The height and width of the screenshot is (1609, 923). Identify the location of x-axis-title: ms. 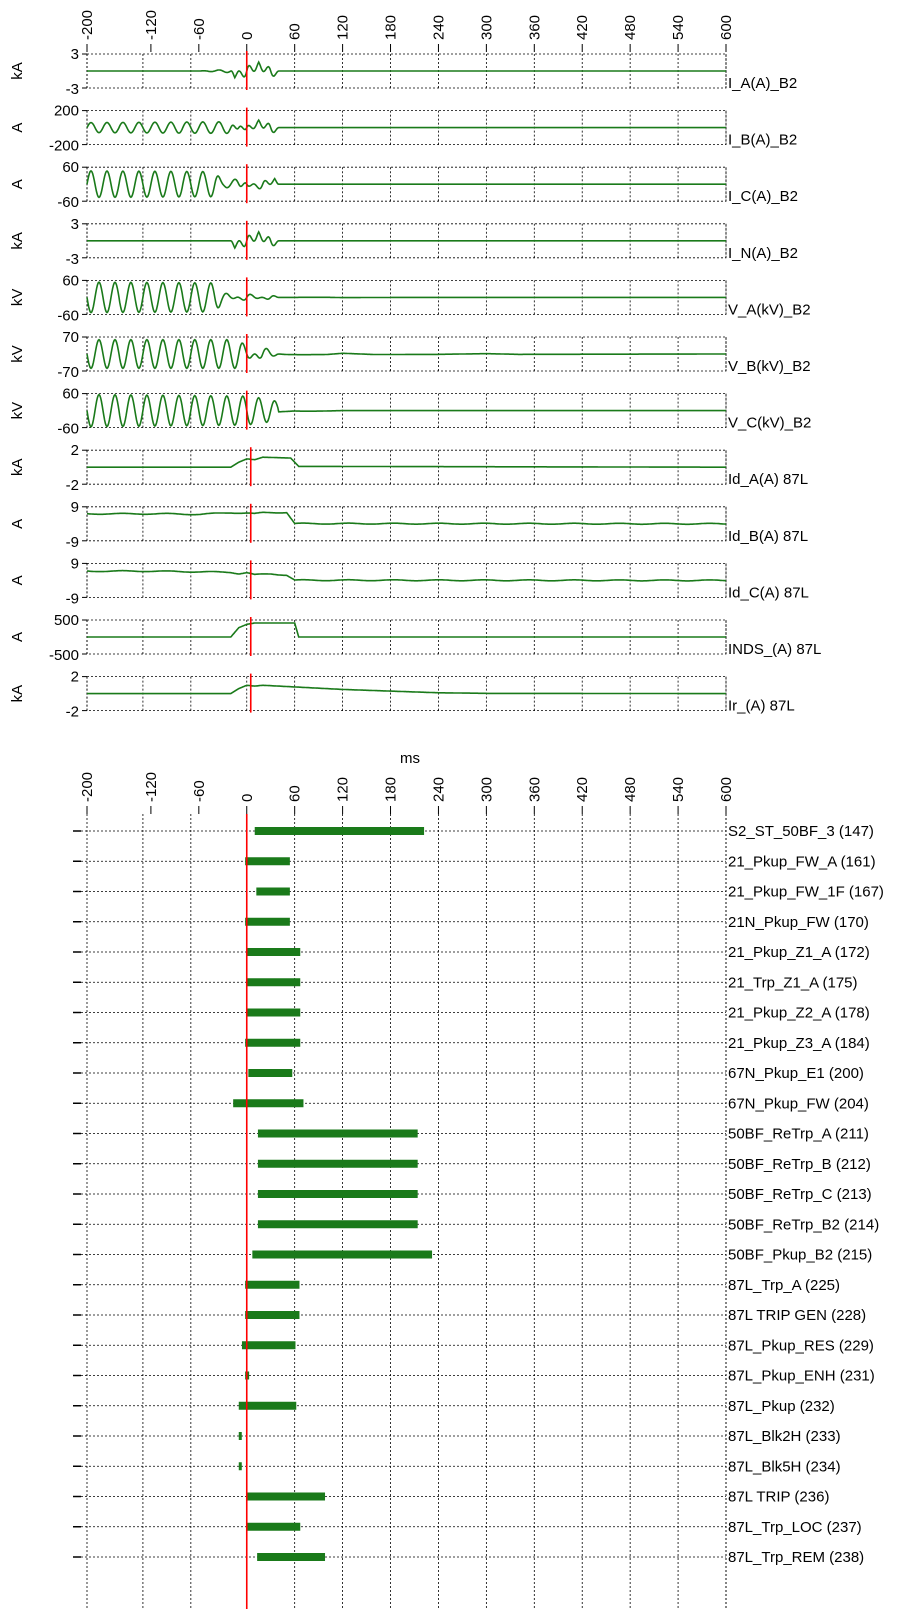
(410, 758).